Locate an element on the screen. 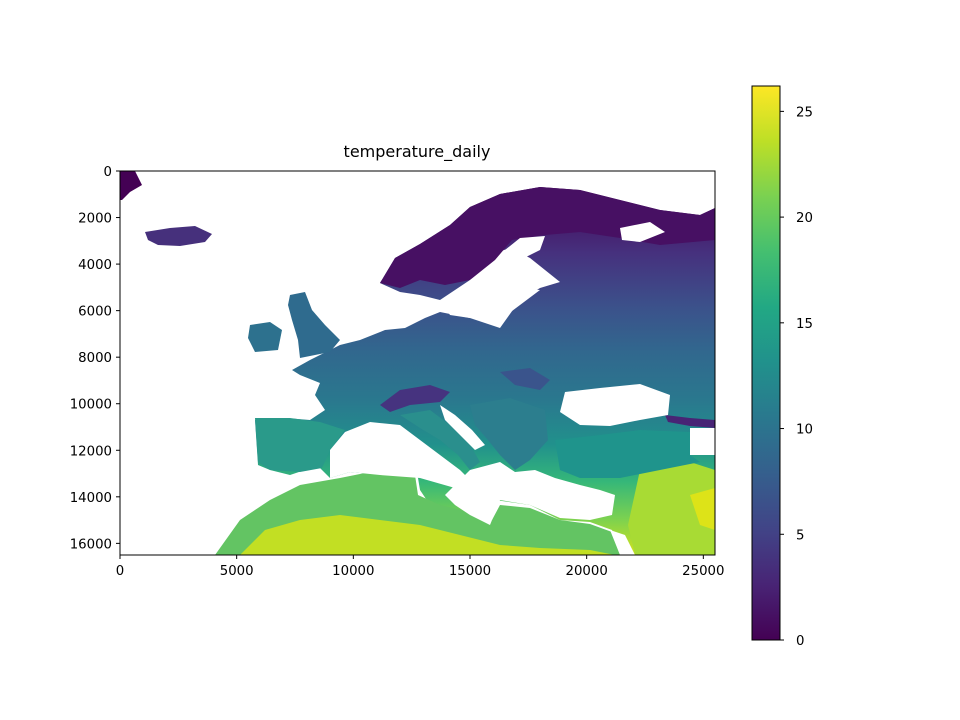 The width and height of the screenshot is (960, 720). y-tick-label: 12000 is located at coordinates (91, 451).